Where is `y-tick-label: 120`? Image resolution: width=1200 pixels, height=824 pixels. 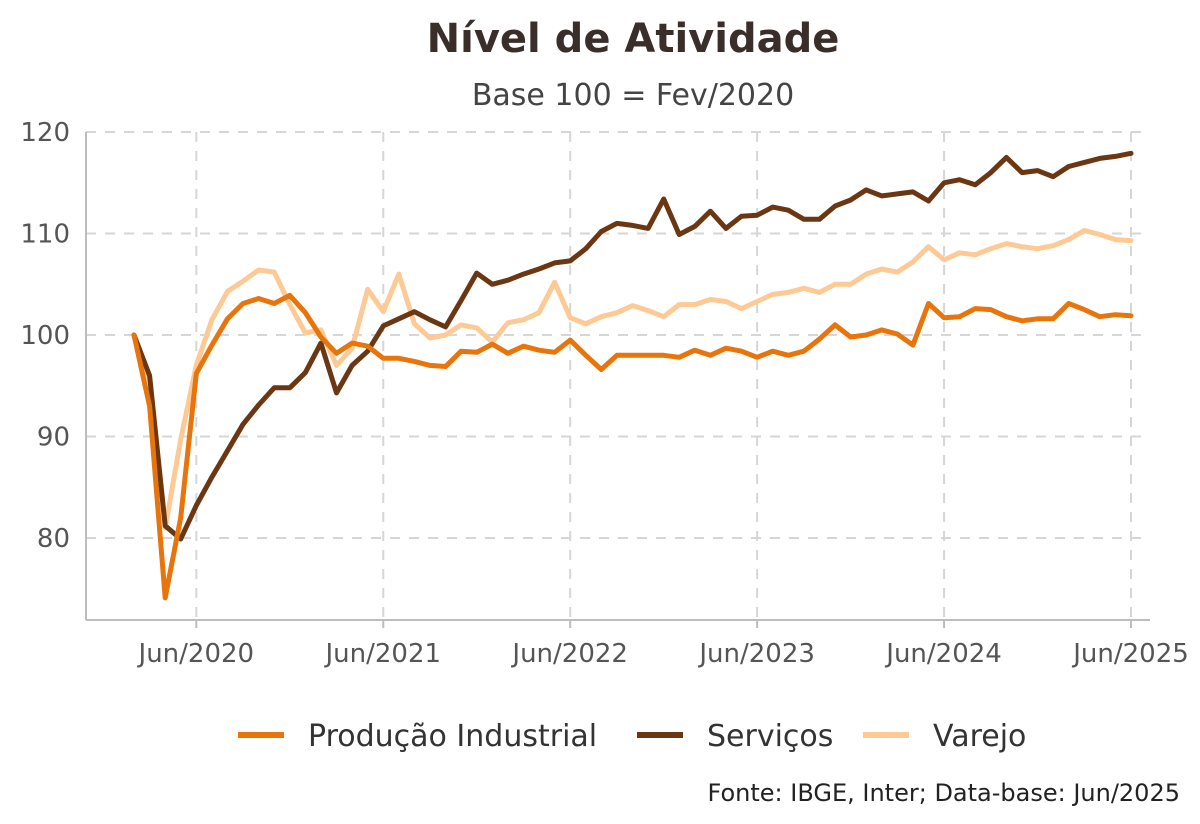
y-tick-label: 120 is located at coordinates (45, 133).